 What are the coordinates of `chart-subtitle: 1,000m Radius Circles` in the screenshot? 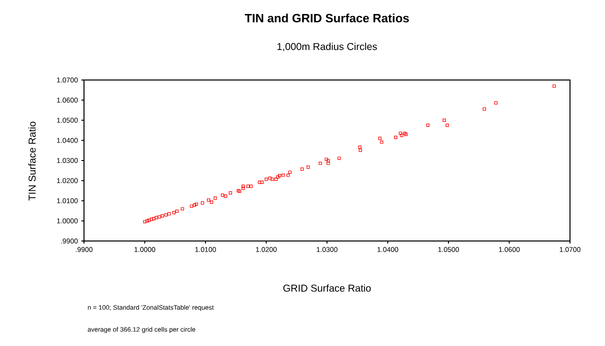 It's located at (327, 47).